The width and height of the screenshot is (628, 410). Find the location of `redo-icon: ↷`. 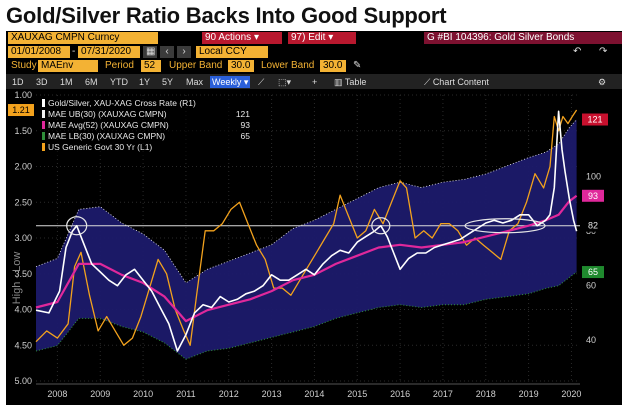

redo-icon: ↷ is located at coordinates (603, 51).